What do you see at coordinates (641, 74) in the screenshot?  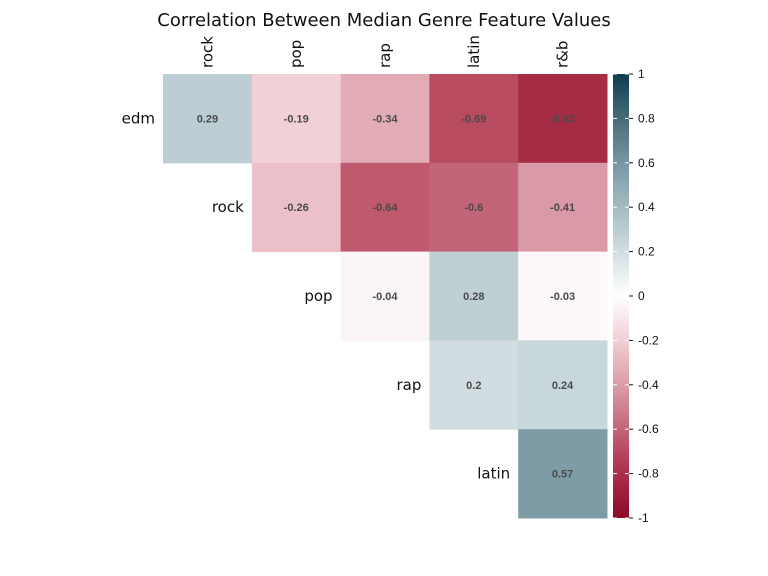 I see `colorbar-tick-label: 1` at bounding box center [641, 74].